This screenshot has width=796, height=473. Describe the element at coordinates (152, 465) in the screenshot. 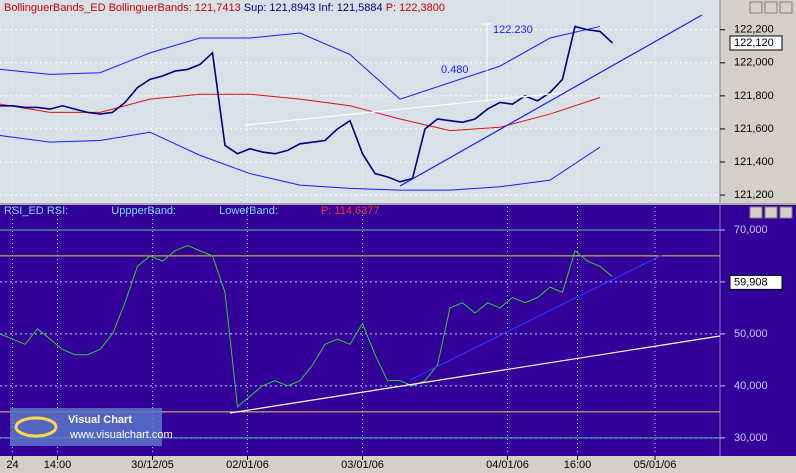

I see `x-tick-label: 30/12/05` at that location.